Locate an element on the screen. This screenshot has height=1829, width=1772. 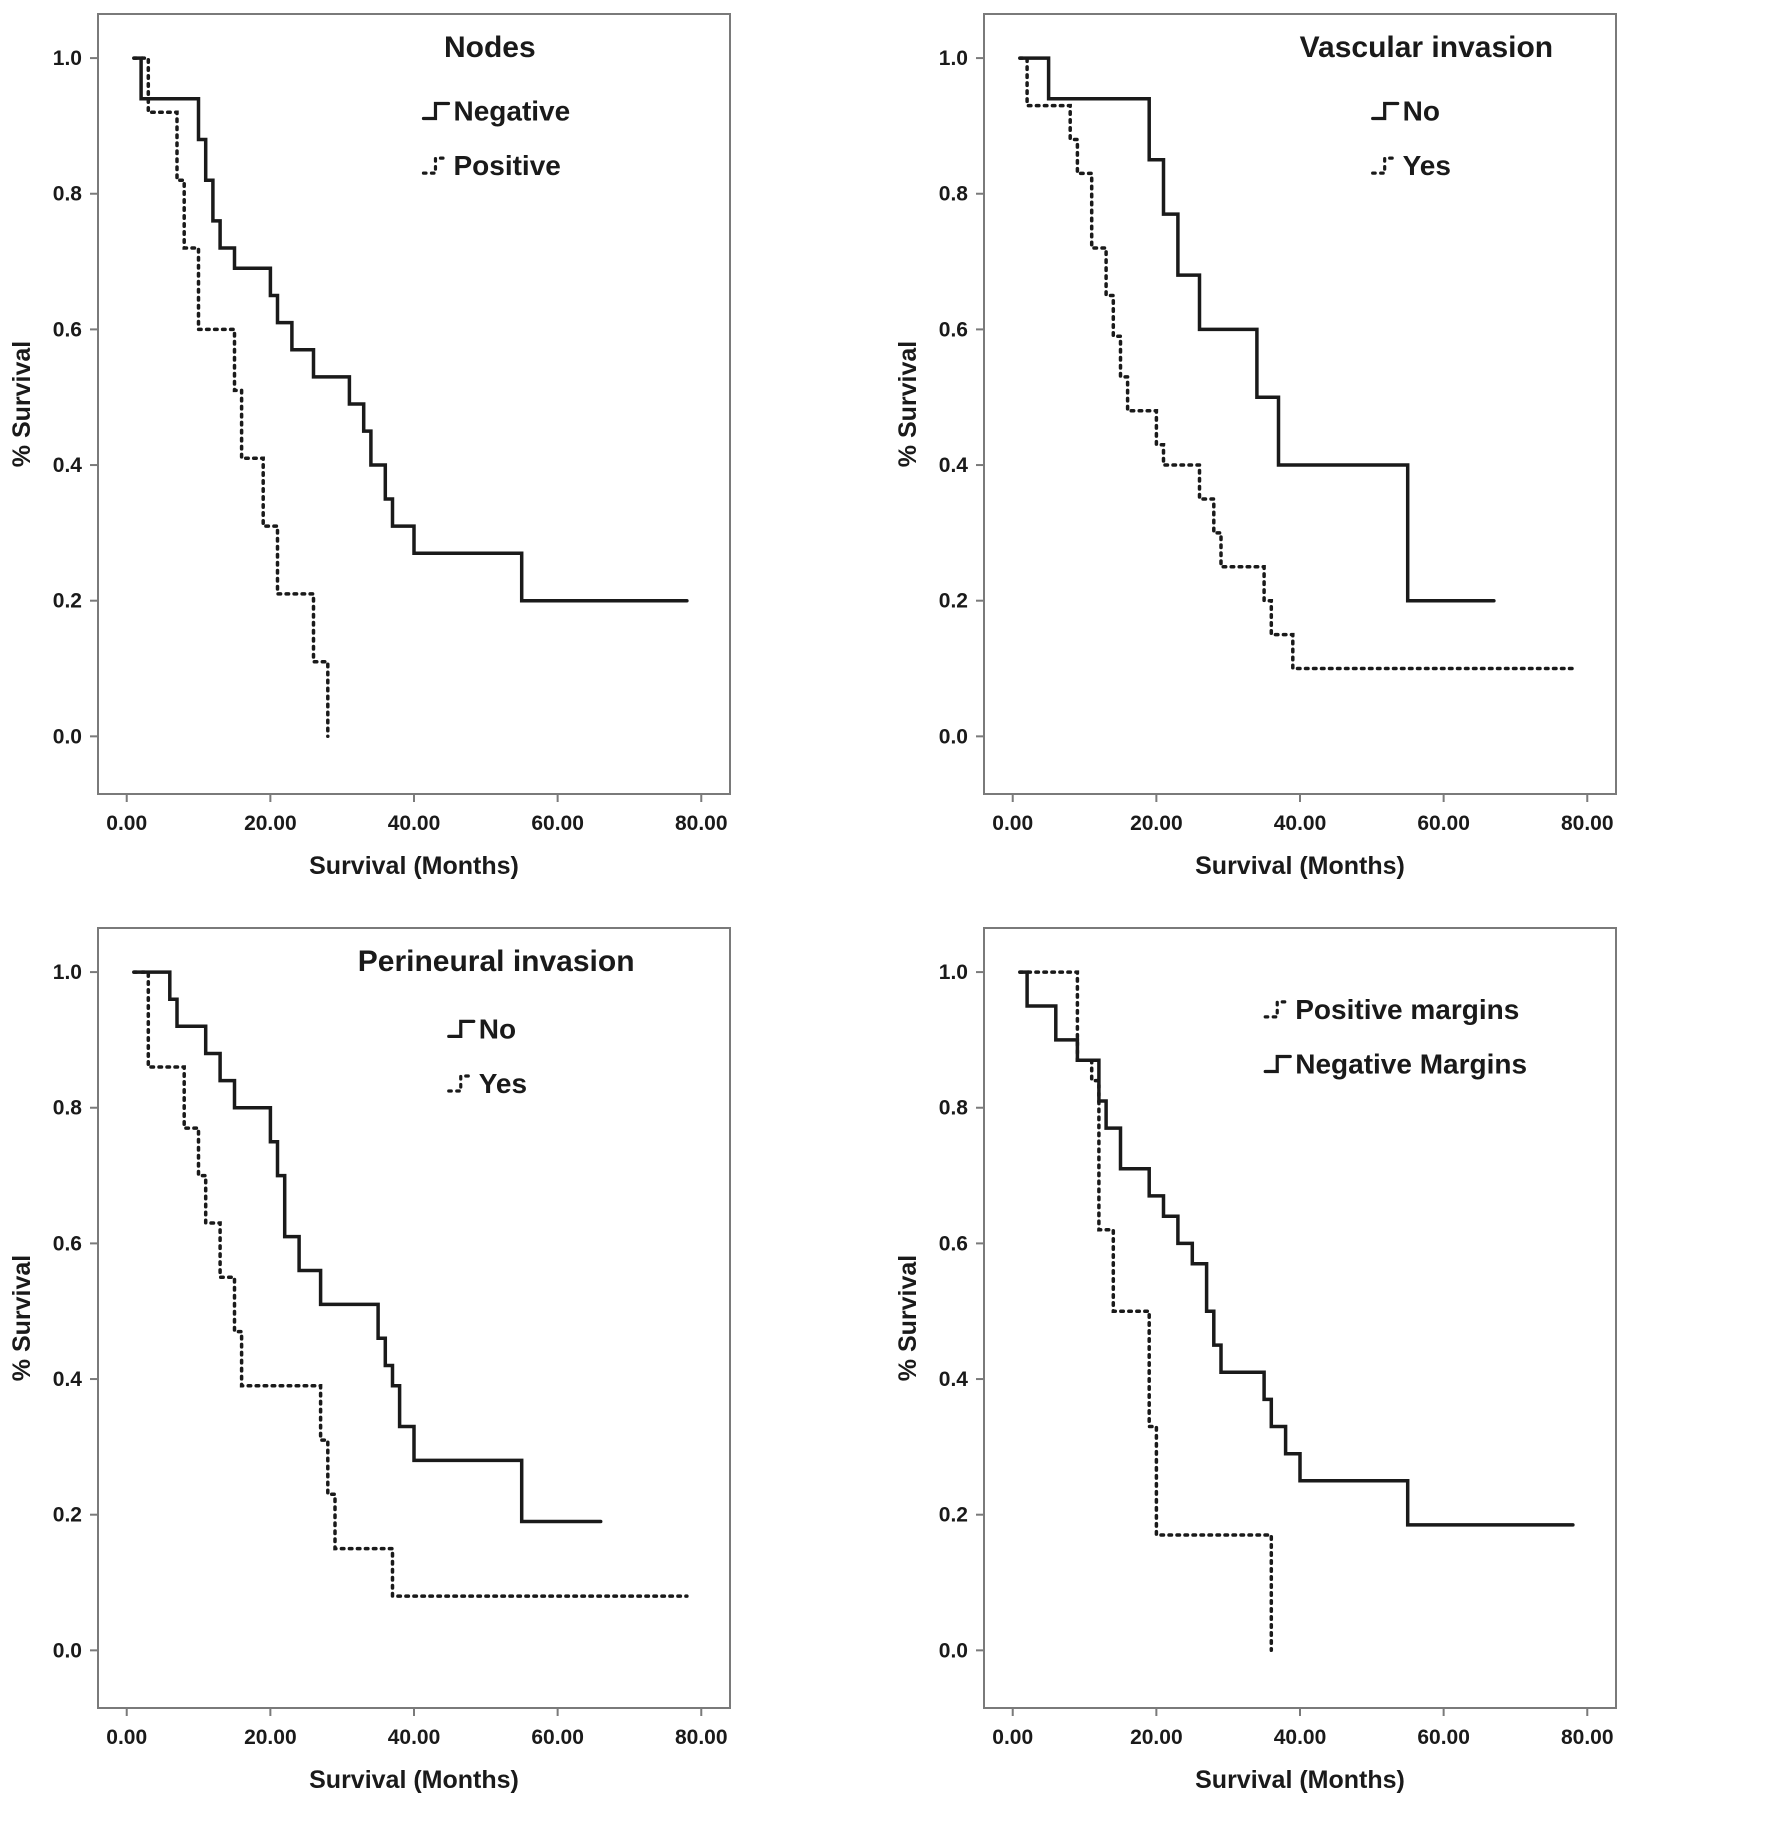
survival-curve-positive is located at coordinates (231, 397).